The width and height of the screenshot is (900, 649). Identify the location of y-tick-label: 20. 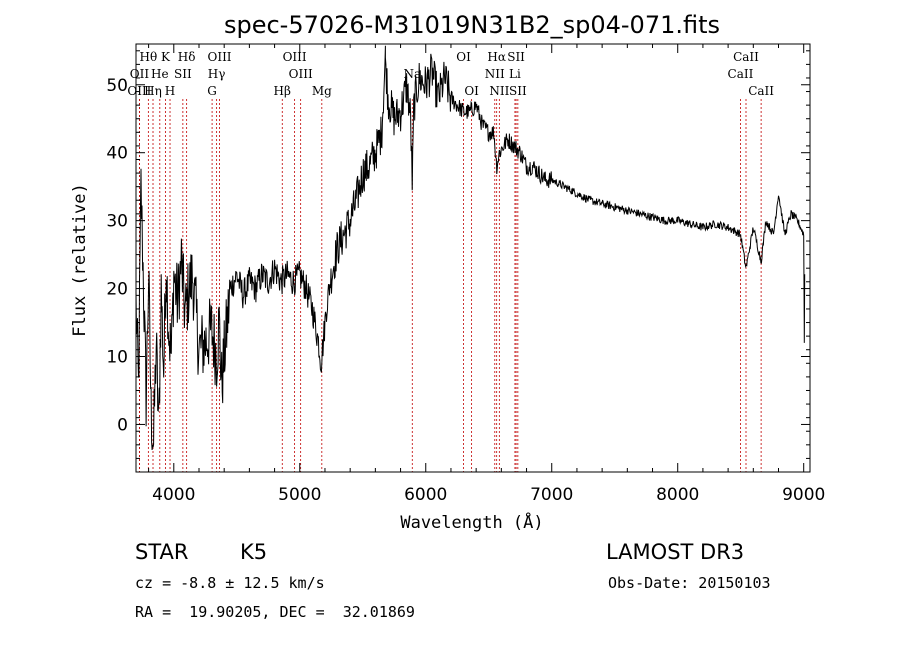
(117, 290).